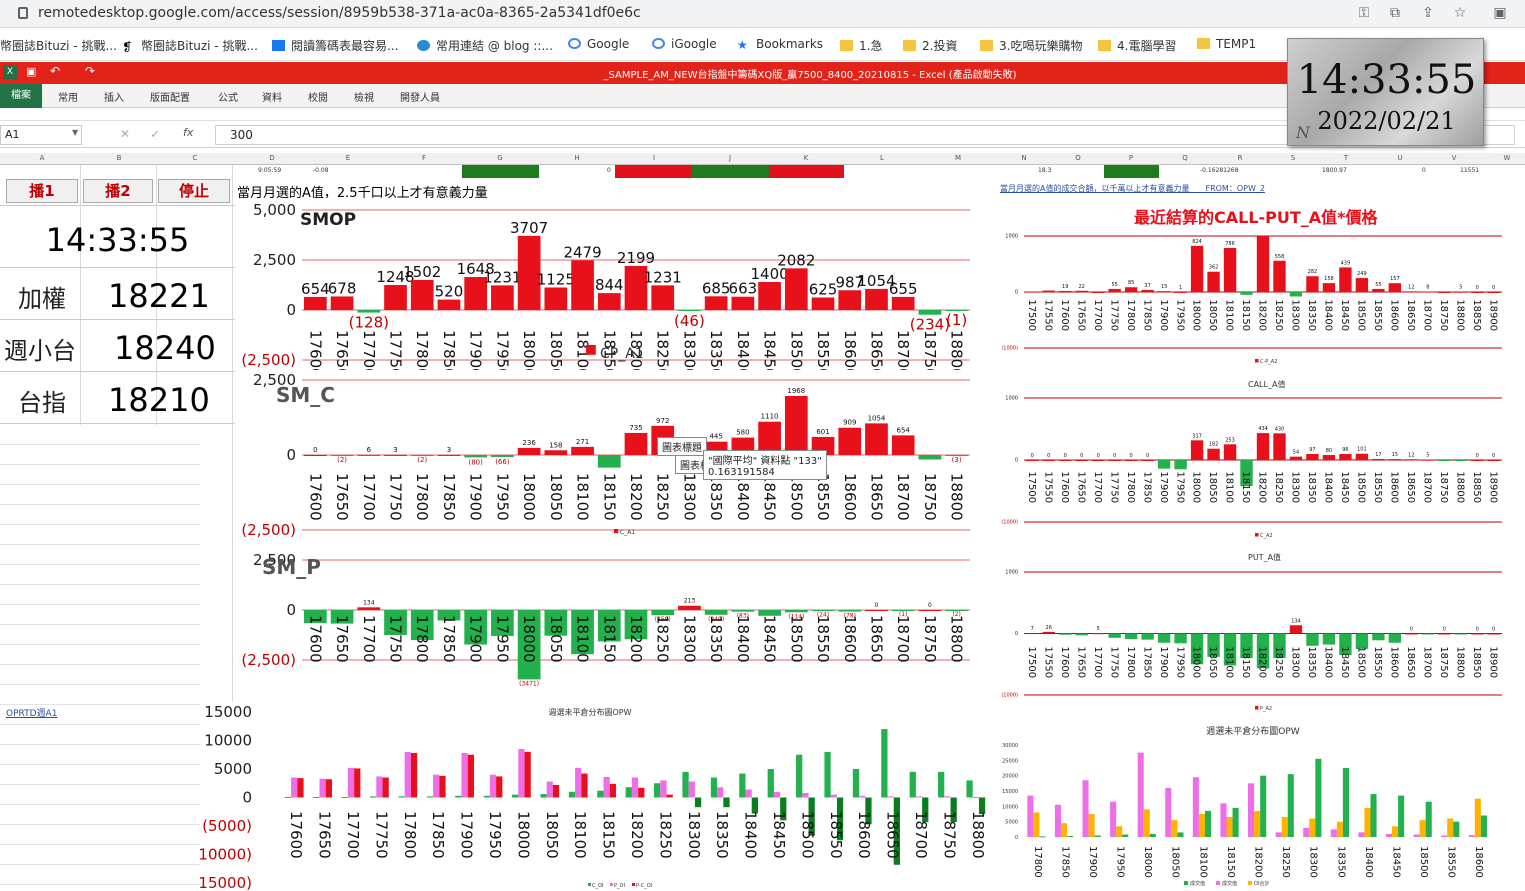 The image size is (1525, 891). Describe the element at coordinates (274, 560) in the screenshot. I see `y-tick-label: 2,500` at that location.